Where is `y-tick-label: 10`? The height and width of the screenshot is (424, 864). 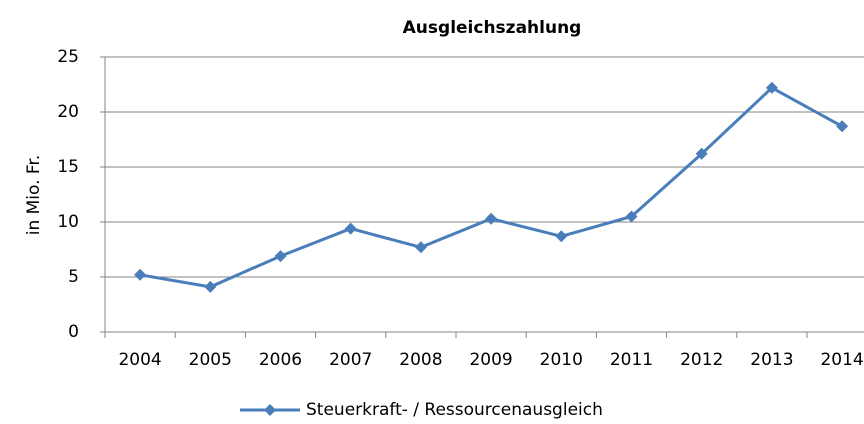
y-tick-label: 10 is located at coordinates (68, 222).